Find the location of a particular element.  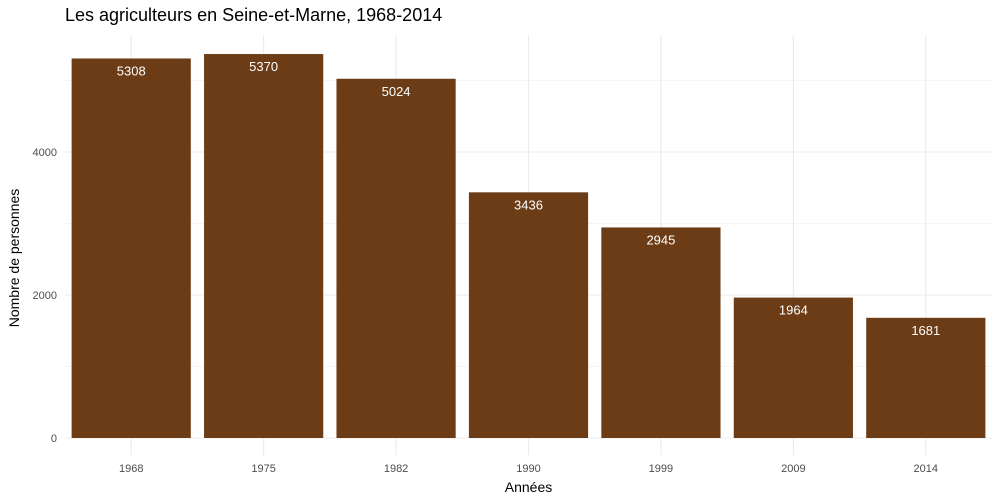

bar-1999 is located at coordinates (661, 332).